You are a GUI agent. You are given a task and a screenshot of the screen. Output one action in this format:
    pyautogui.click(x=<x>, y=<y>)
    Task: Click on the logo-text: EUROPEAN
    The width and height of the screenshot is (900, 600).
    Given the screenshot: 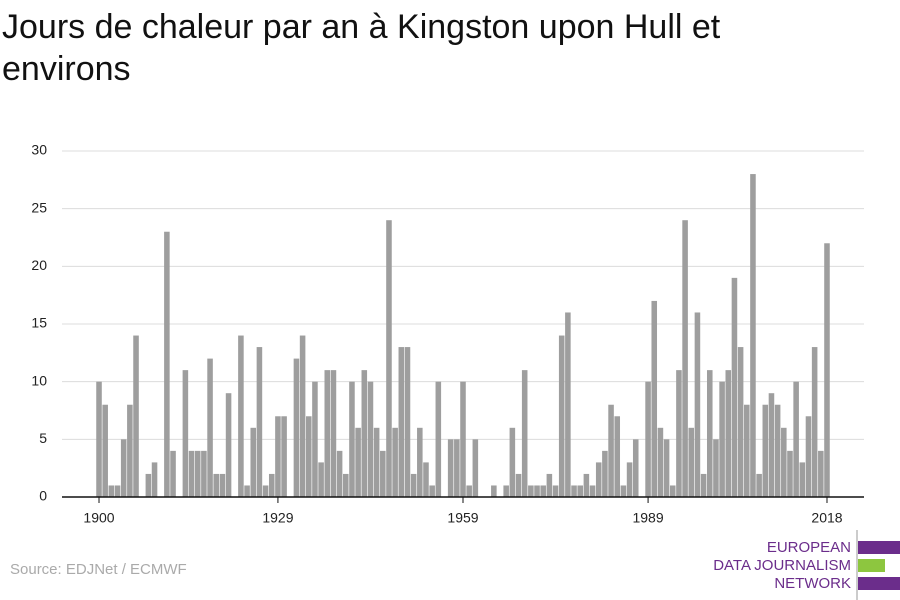 What is the action you would take?
    pyautogui.click(x=809, y=547)
    